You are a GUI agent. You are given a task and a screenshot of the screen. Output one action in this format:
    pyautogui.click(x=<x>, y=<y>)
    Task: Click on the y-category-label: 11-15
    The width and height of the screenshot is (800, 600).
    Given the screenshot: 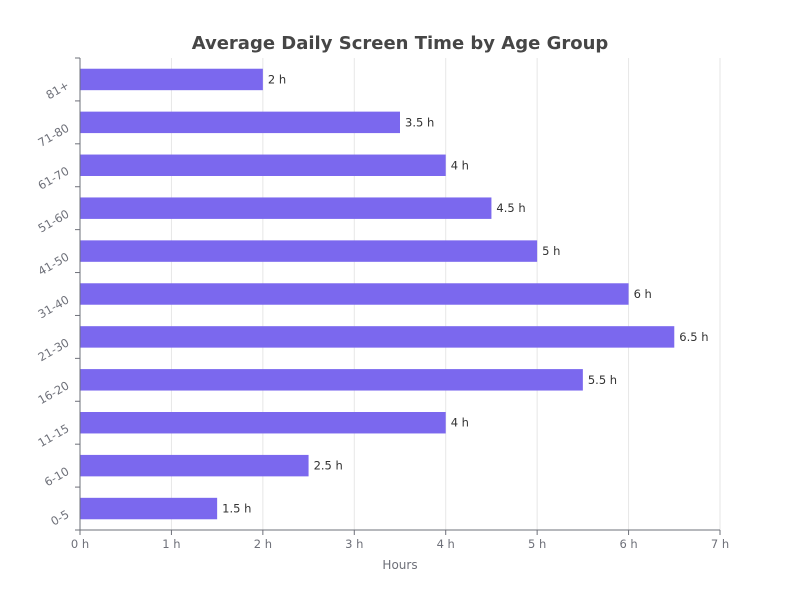 What is the action you would take?
    pyautogui.click(x=54, y=435)
    